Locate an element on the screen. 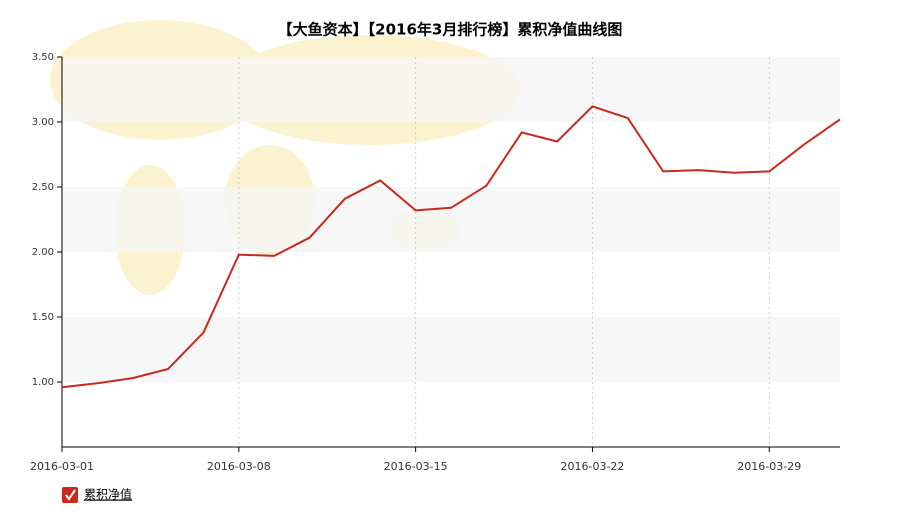  y-tick-label: 2.00 is located at coordinates (43, 252).